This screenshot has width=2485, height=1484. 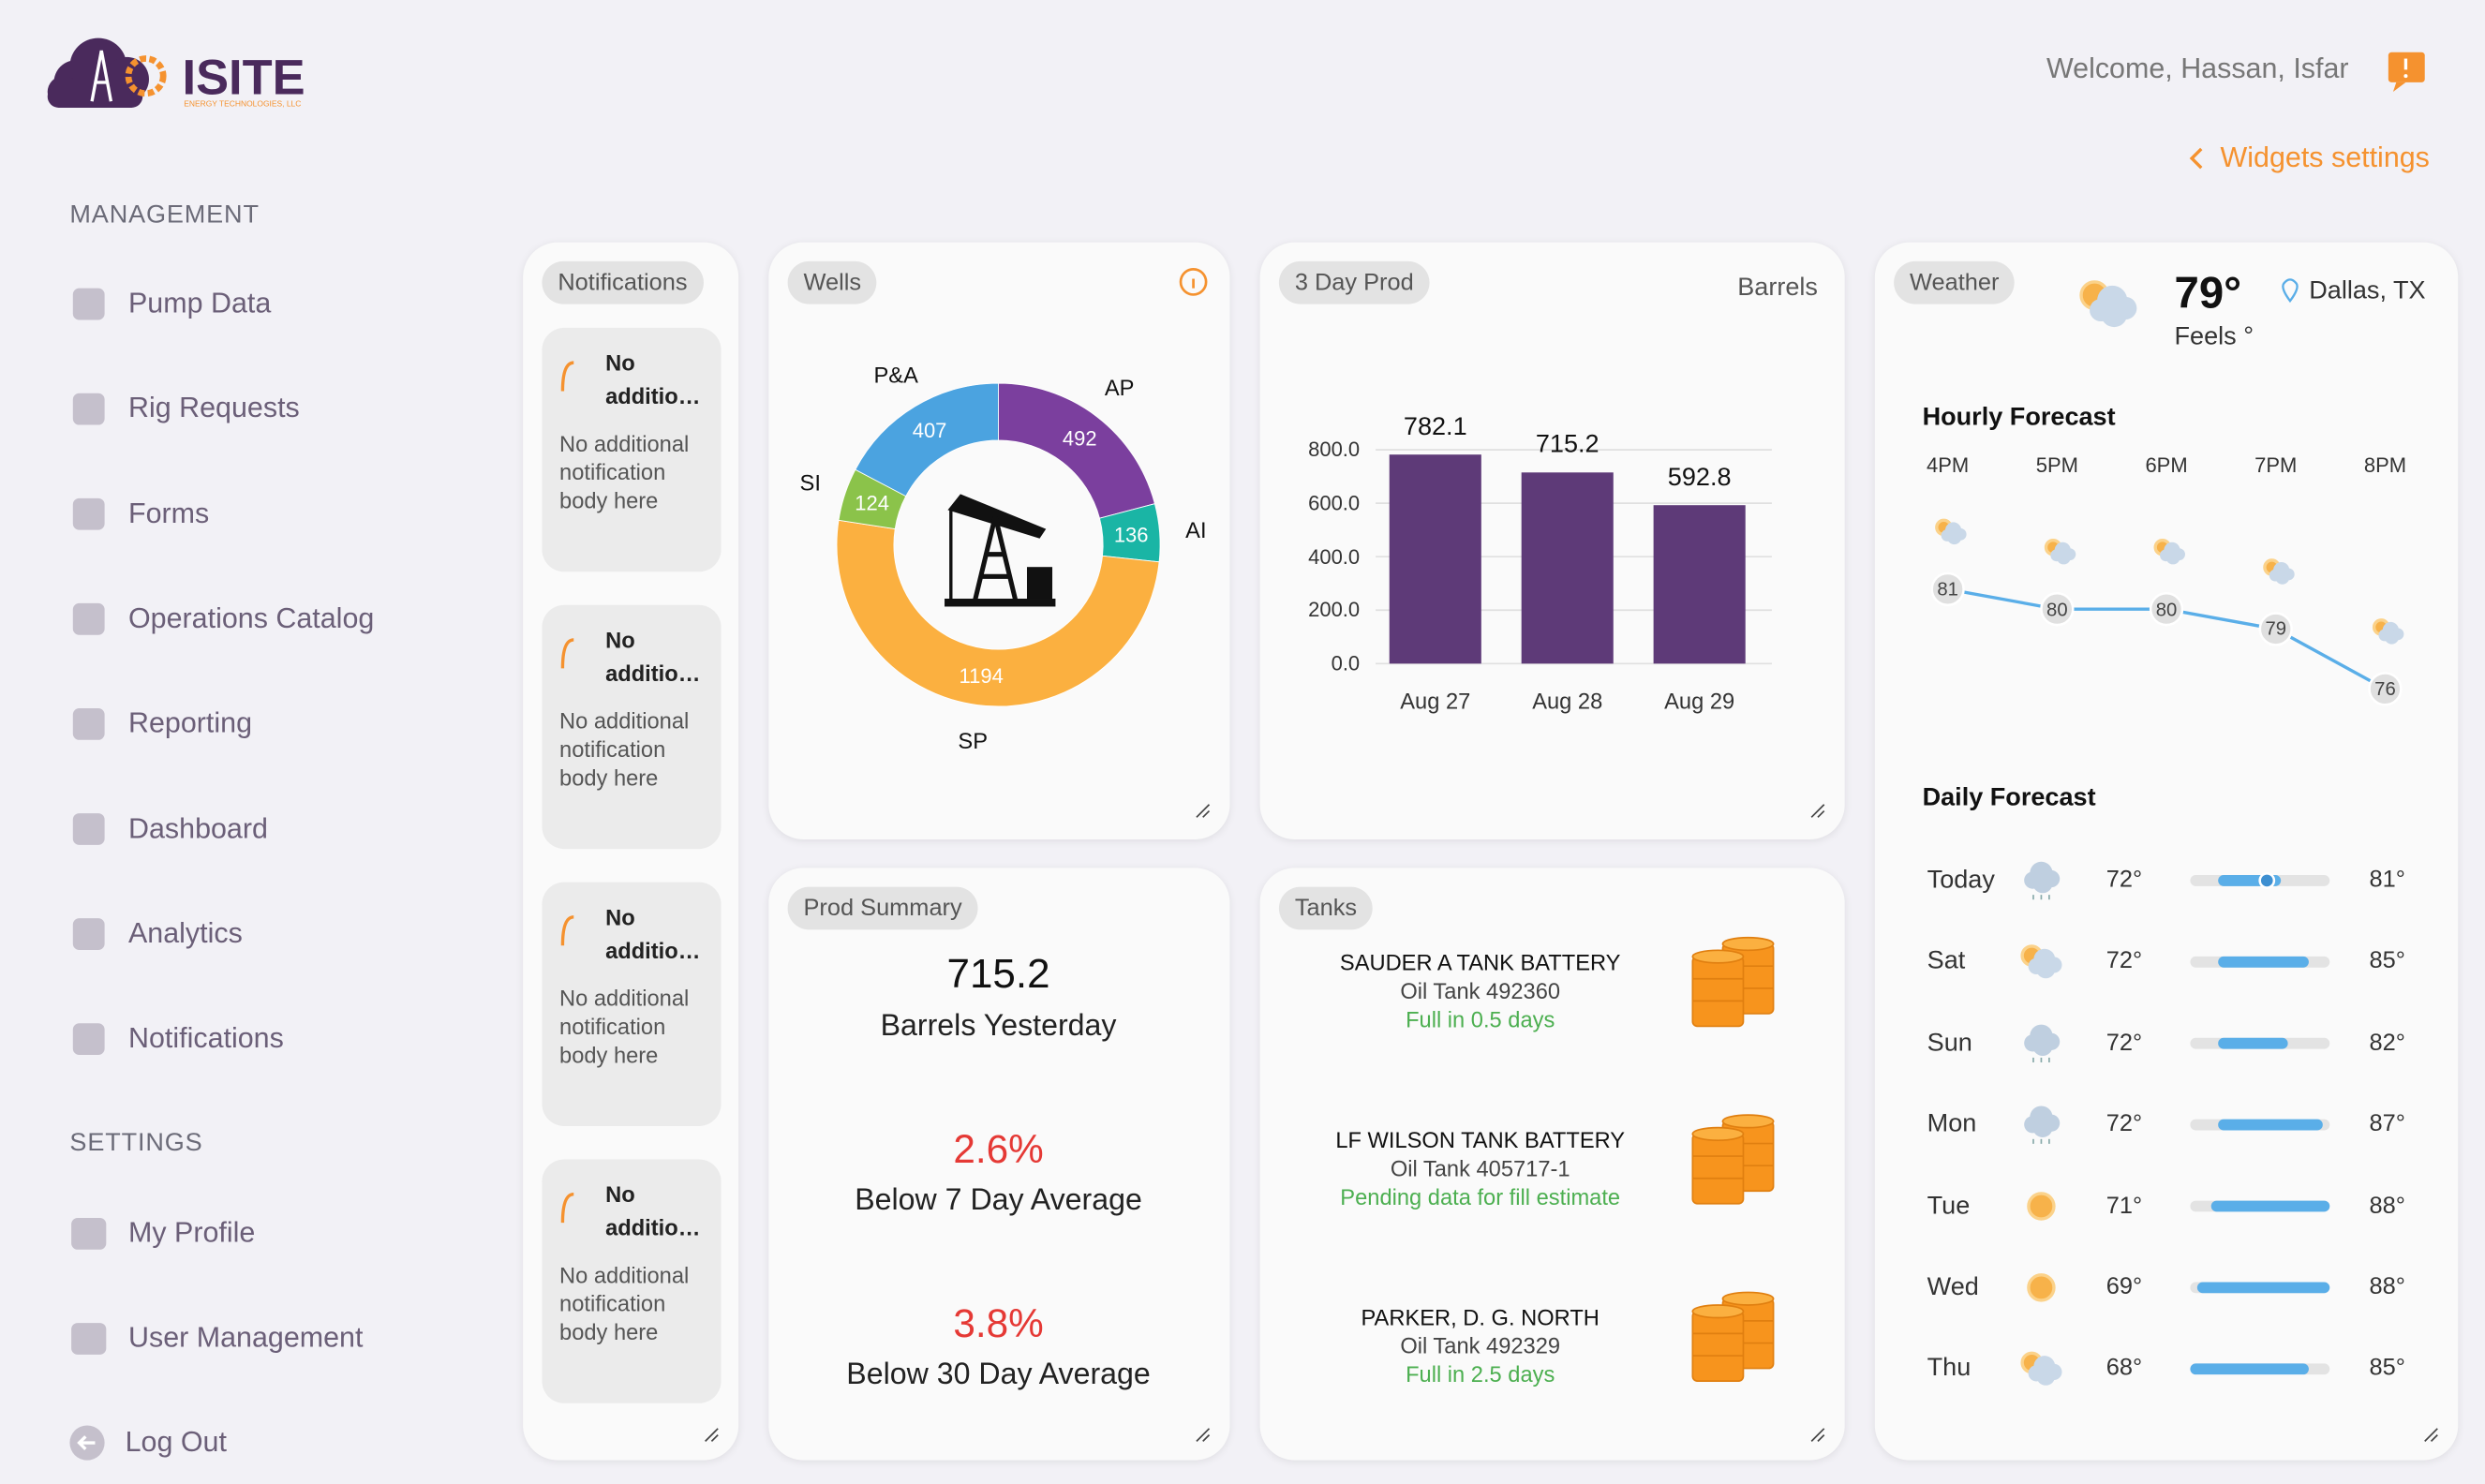 I want to click on day-label: Sat, so click(x=1946, y=962).